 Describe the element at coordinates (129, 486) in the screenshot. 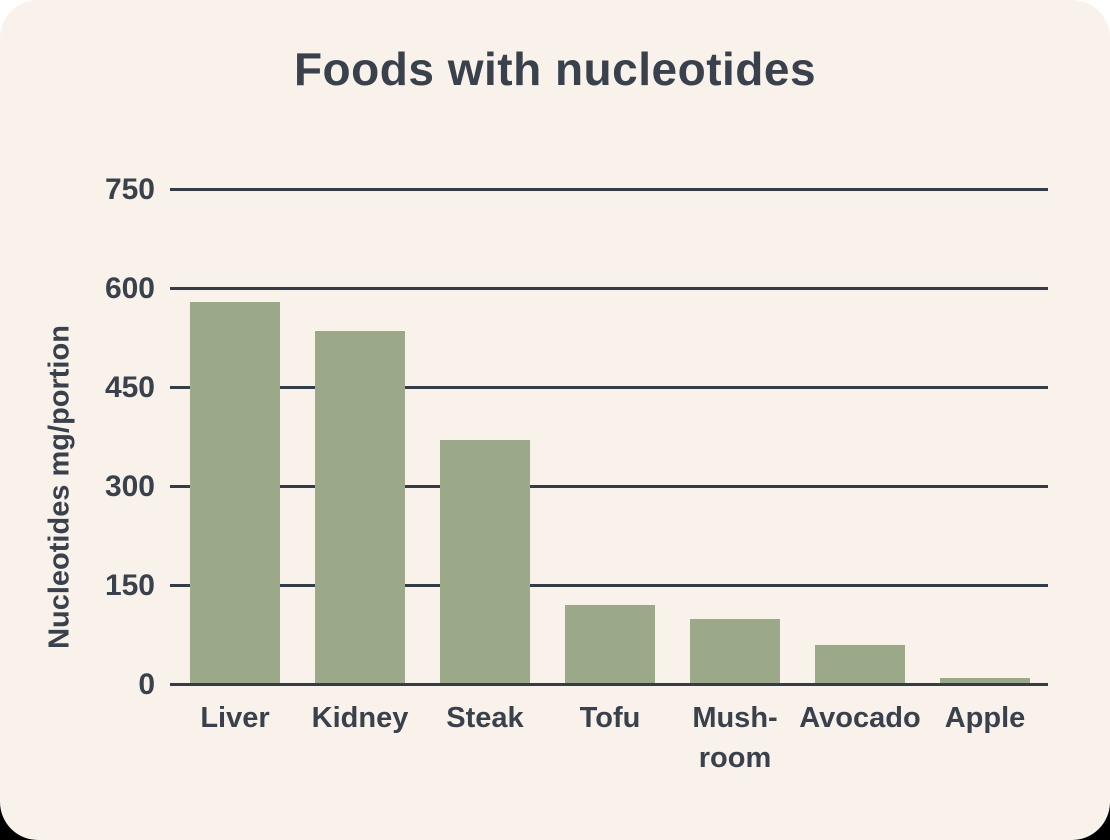

I see `y-tick-label-300: 300` at that location.